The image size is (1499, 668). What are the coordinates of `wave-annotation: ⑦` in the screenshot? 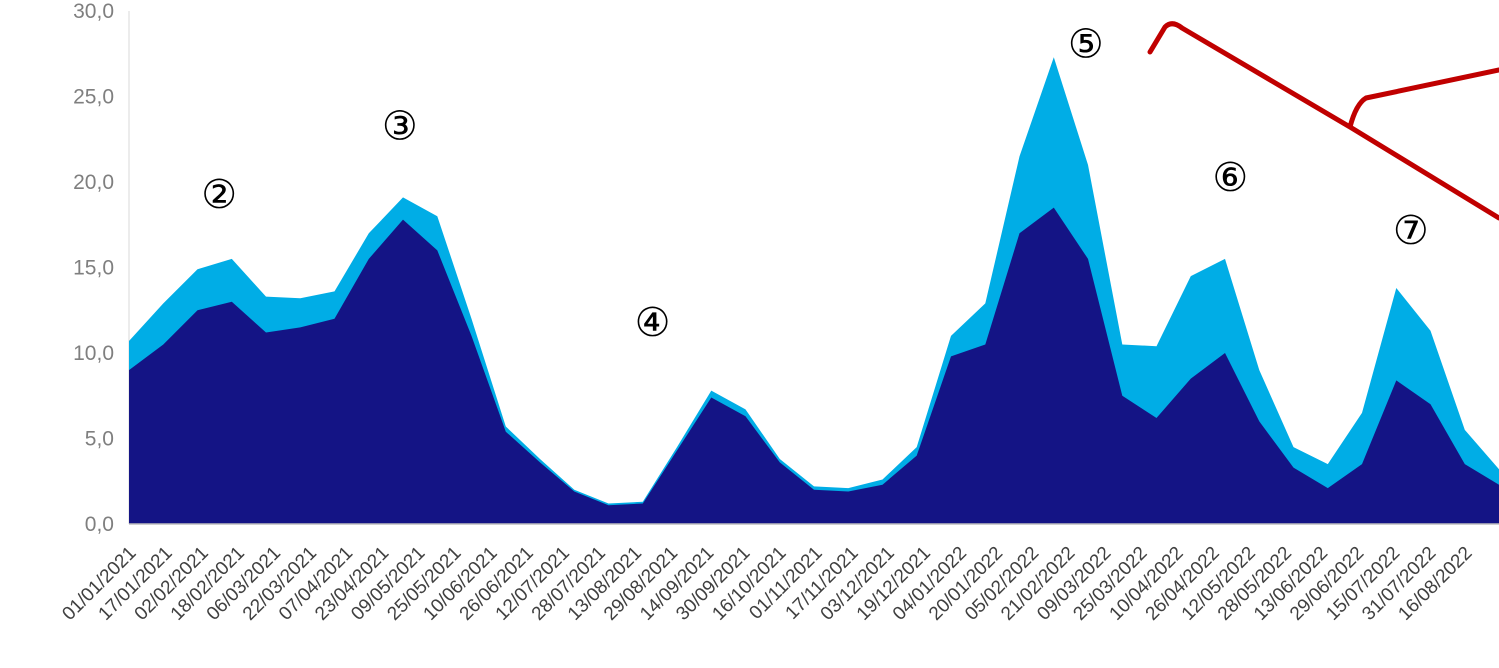 It's located at (1411, 231).